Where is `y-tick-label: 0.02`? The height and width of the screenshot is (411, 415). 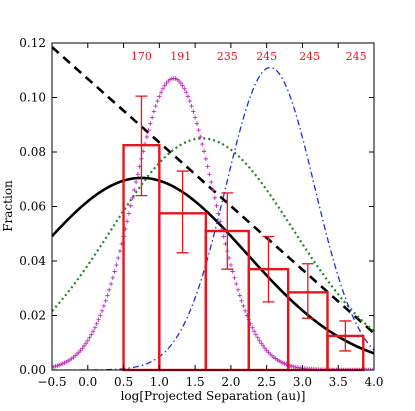
y-tick-label: 0.02 is located at coordinates (32, 316).